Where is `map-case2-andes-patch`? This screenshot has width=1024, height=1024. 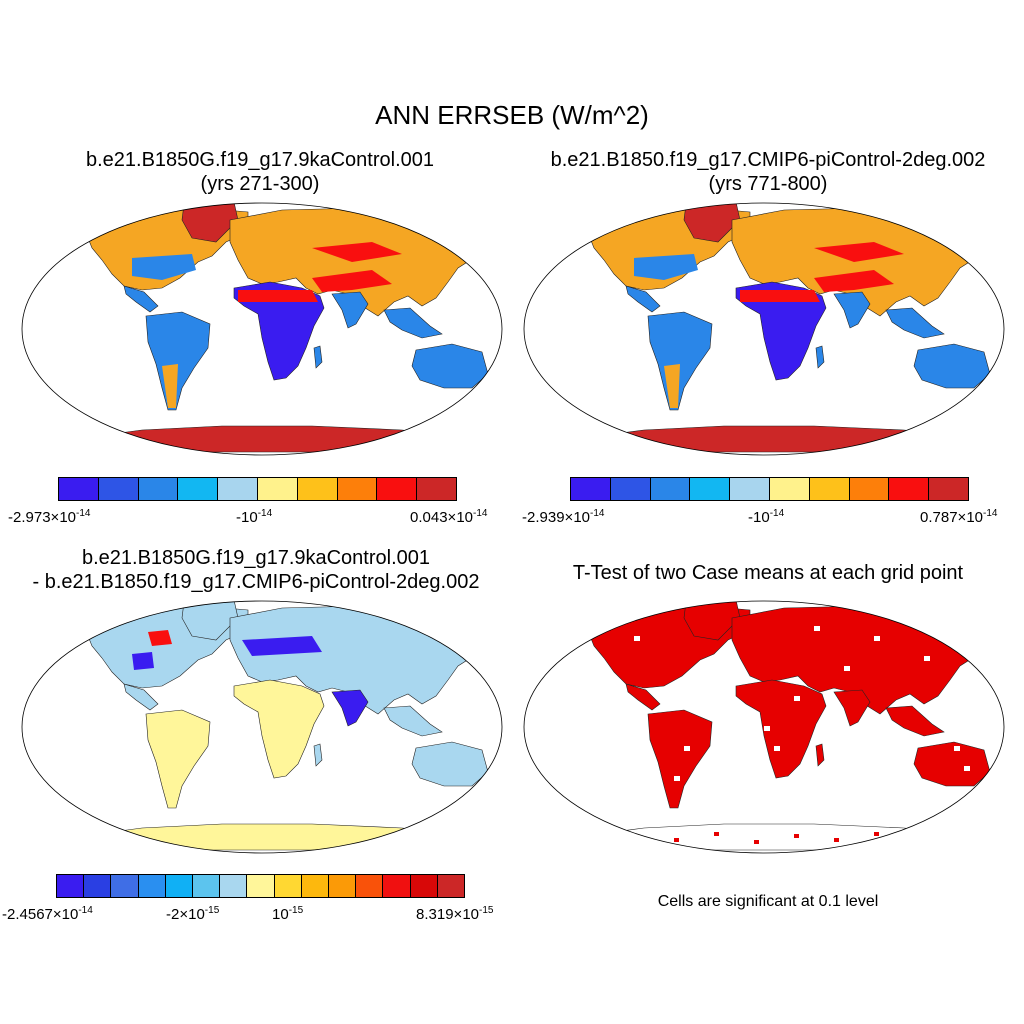
map-case2-andes-patch is located at coordinates (672, 386).